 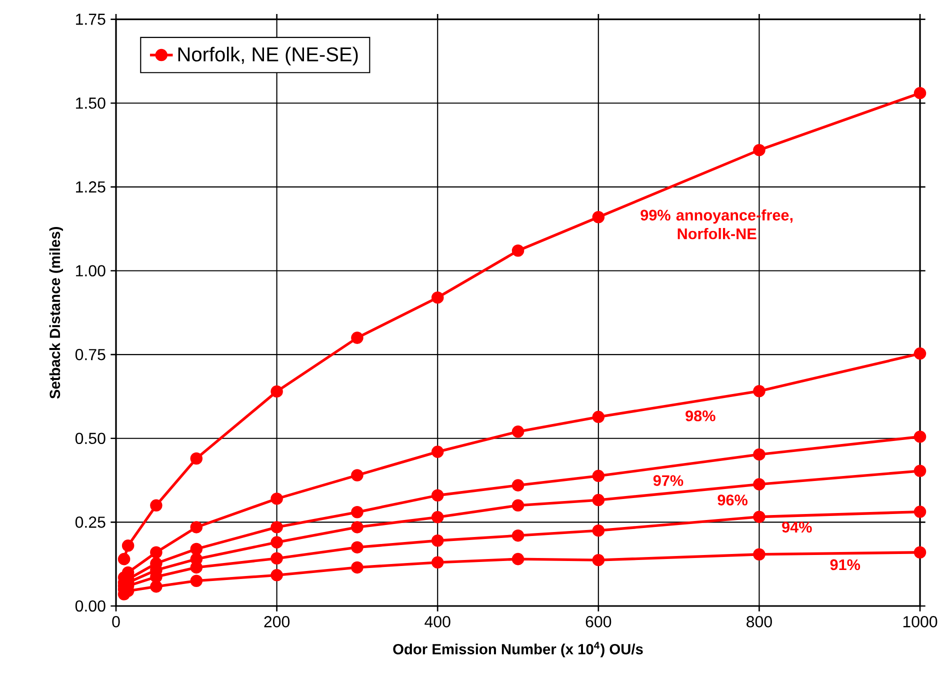 I want to click on x-tick-label: 400, so click(x=437, y=622).